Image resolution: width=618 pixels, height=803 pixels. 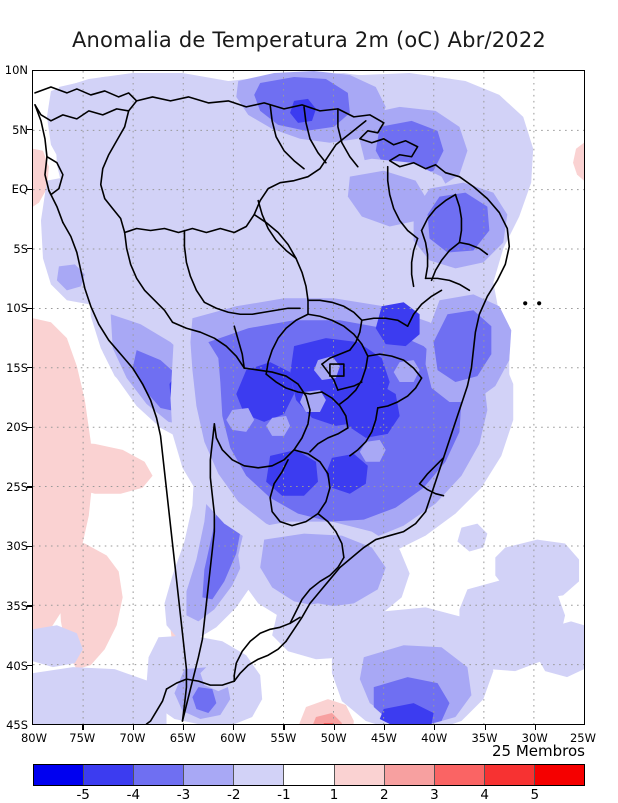 I want to click on colorbar-ticklabels: -5 -4 -3 -2 -1 1 2 3 4 5, so click(x=309, y=795).